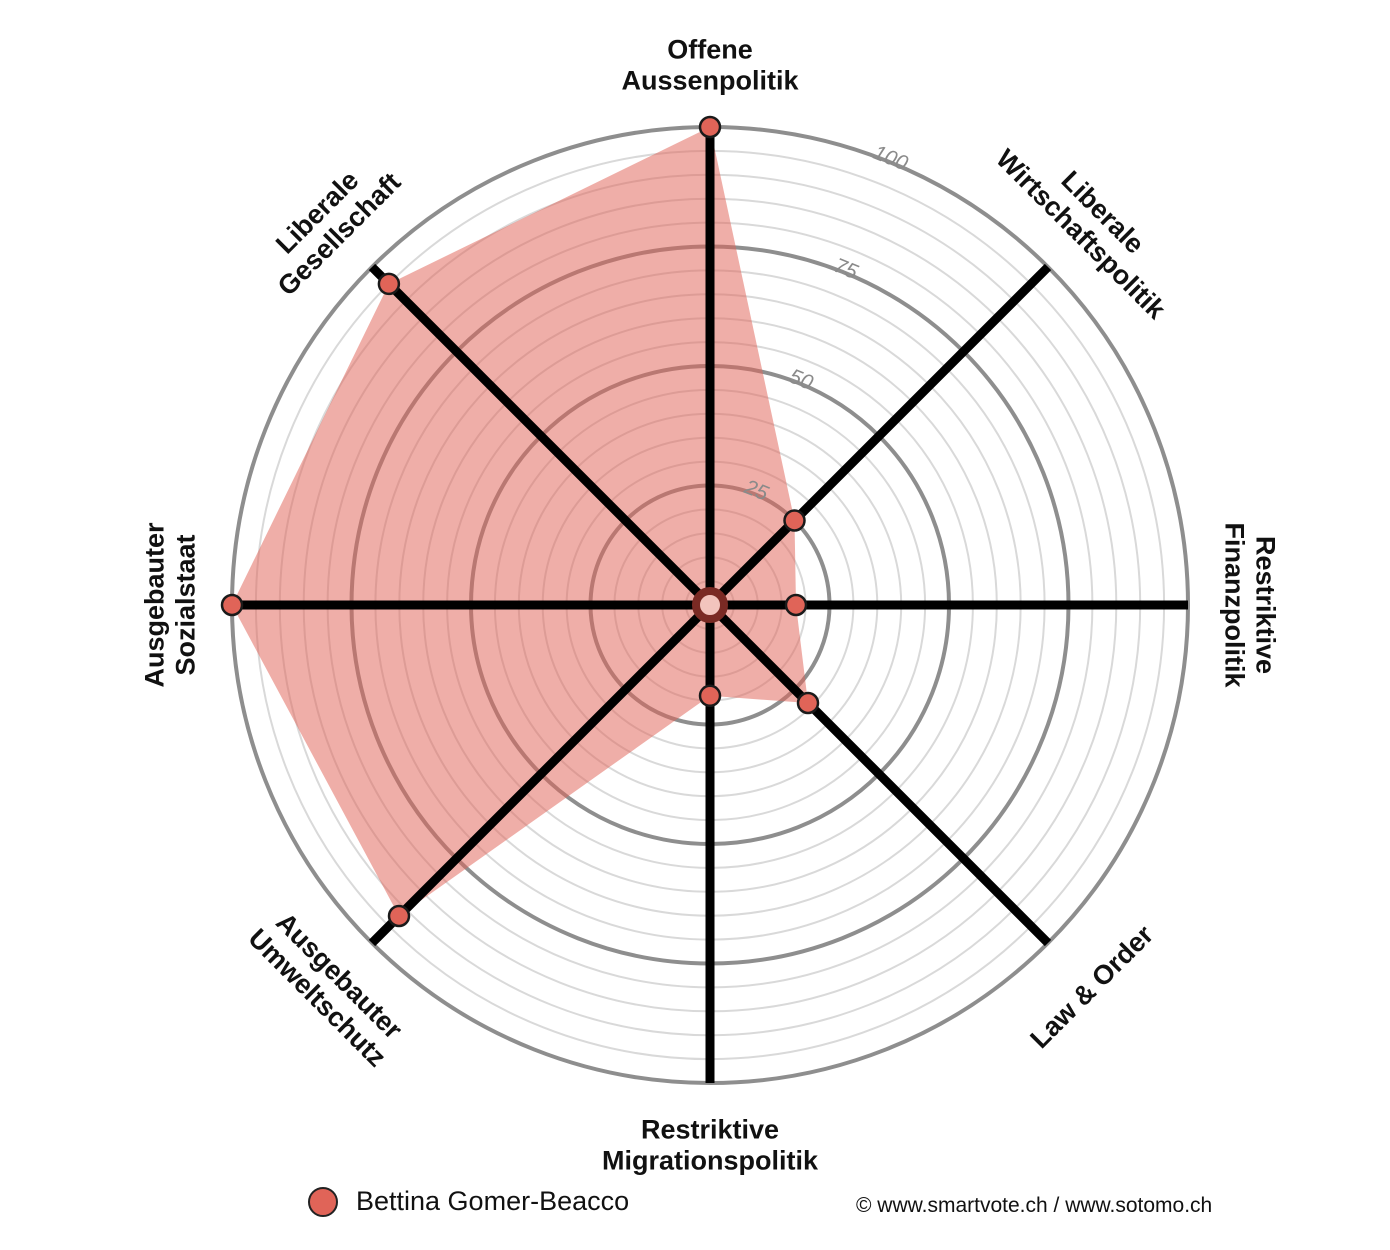 The height and width of the screenshot is (1250, 1390). I want to click on copyright-text: © www.smartvote.ch / www.sotomo.ch, so click(1034, 1205).